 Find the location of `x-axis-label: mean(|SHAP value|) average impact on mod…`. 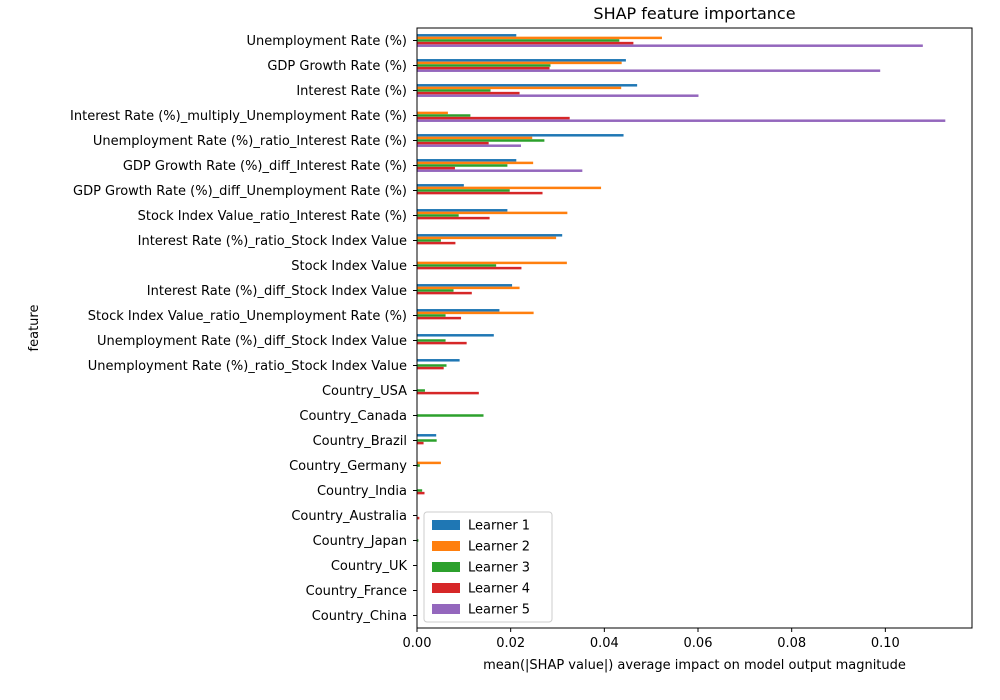

x-axis-label: mean(|SHAP value|) average impact on mod… is located at coordinates (694, 665).